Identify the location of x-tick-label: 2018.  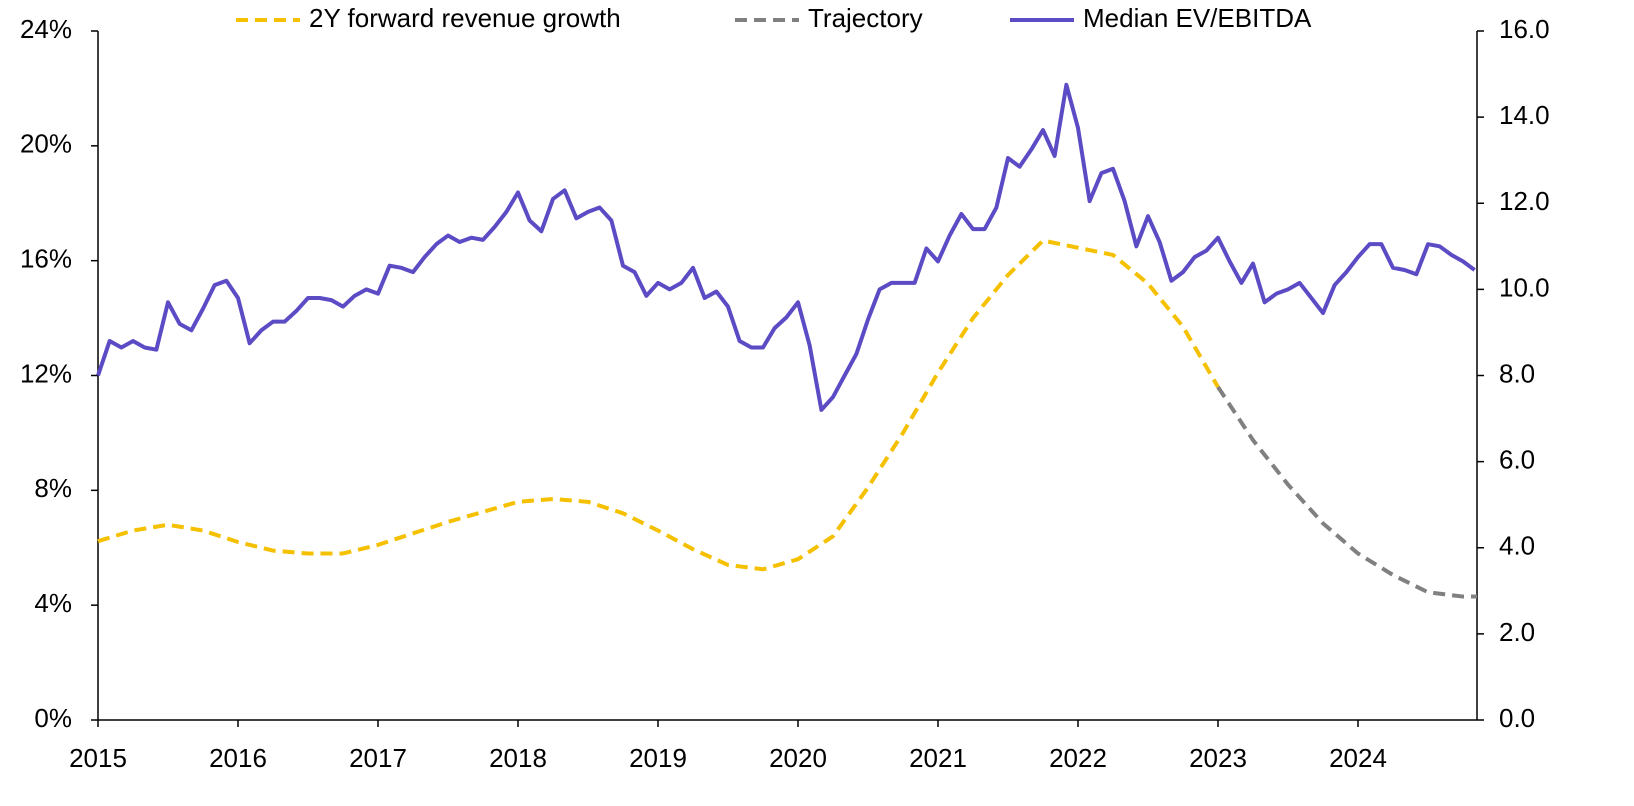
(518, 758).